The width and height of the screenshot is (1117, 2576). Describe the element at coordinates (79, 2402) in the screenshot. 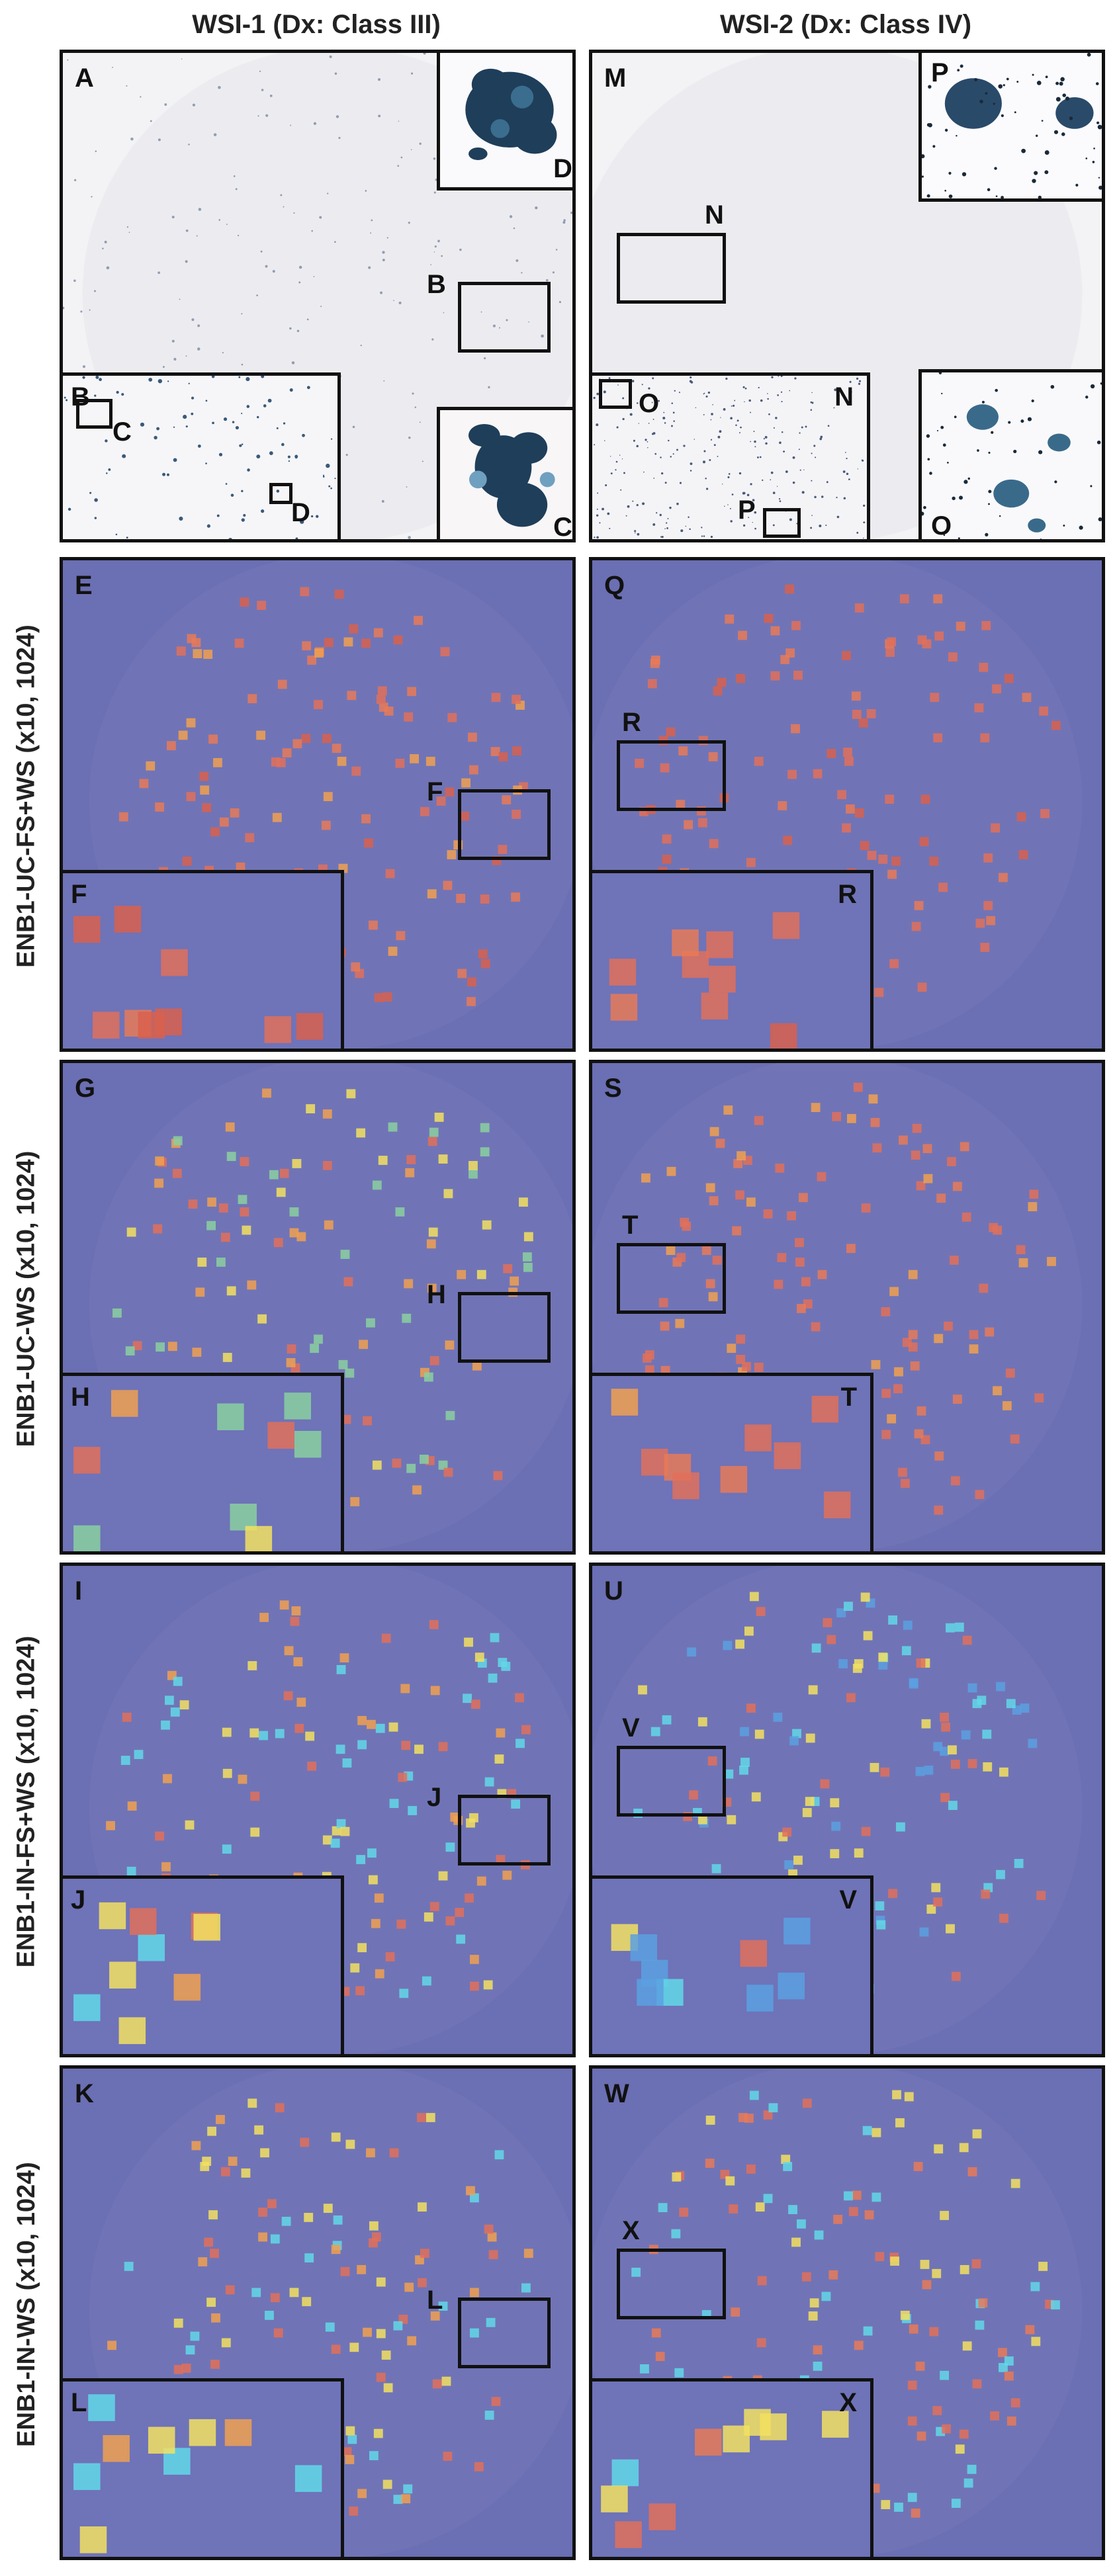

I see `inset-letter: L` at that location.